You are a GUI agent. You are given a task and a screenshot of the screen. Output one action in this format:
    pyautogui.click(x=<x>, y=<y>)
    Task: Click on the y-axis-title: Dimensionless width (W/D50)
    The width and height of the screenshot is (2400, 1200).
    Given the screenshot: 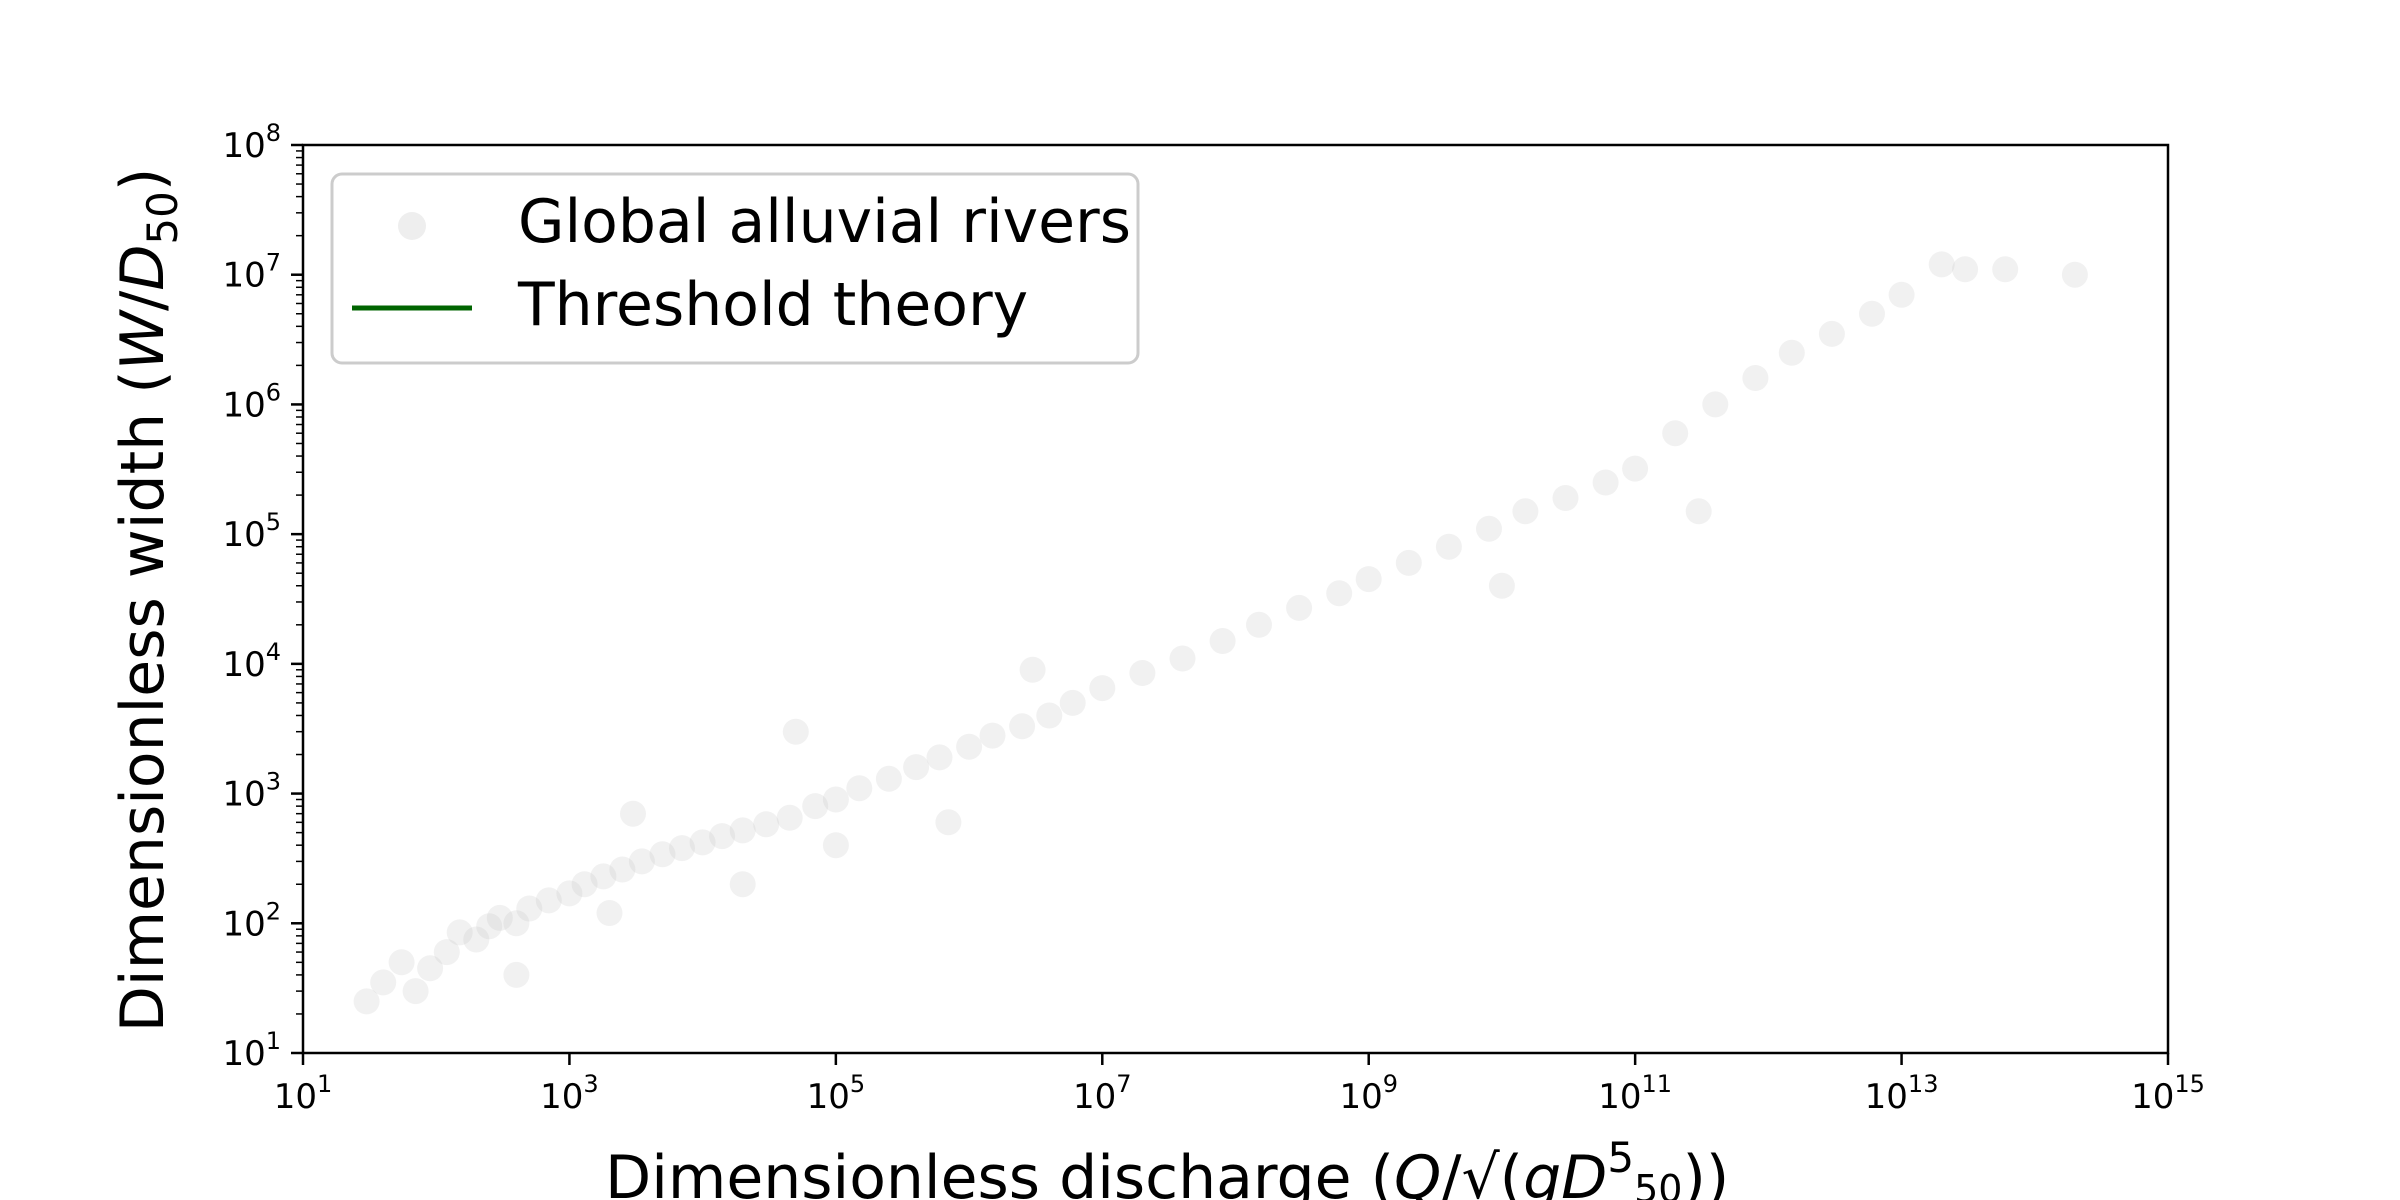 What is the action you would take?
    pyautogui.click(x=147, y=600)
    